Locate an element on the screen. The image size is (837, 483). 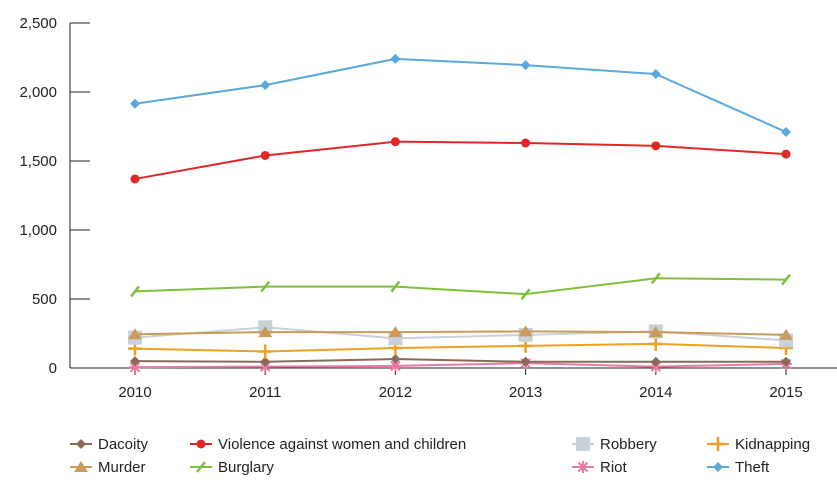
y-tick-label: 1,500 is located at coordinates (38, 161).